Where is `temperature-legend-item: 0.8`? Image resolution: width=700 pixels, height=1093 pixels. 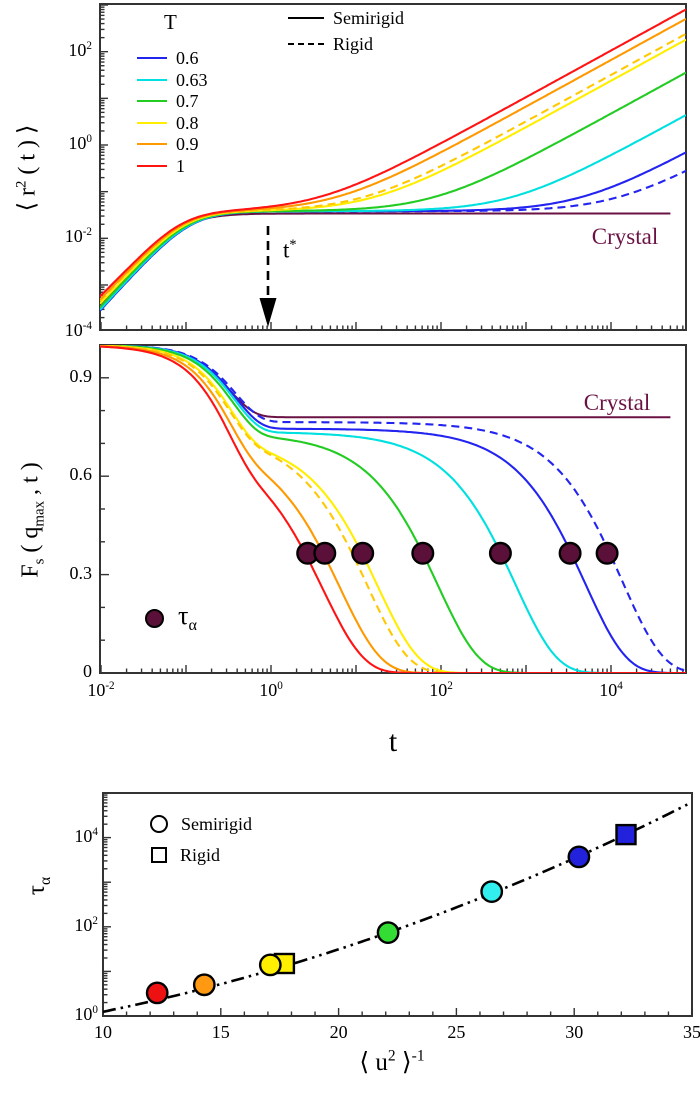
temperature-legend-item: 0.8 is located at coordinates (168, 123).